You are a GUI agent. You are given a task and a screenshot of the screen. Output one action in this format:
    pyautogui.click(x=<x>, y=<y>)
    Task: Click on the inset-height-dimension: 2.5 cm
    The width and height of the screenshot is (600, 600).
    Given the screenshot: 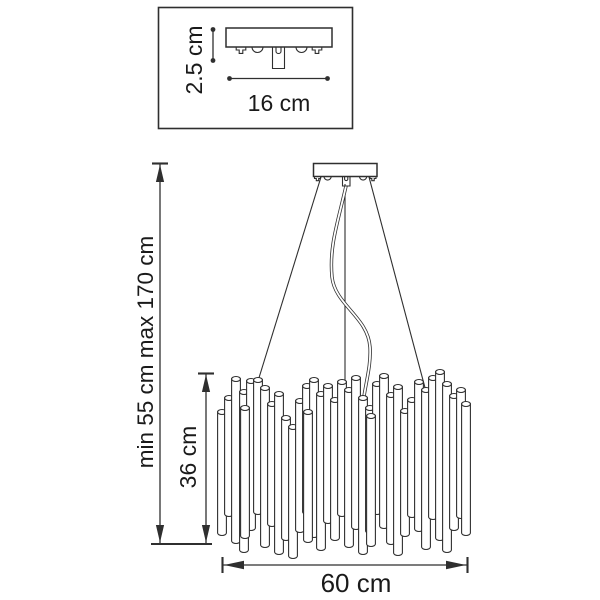 What is the action you would take?
    pyautogui.click(x=198, y=60)
    